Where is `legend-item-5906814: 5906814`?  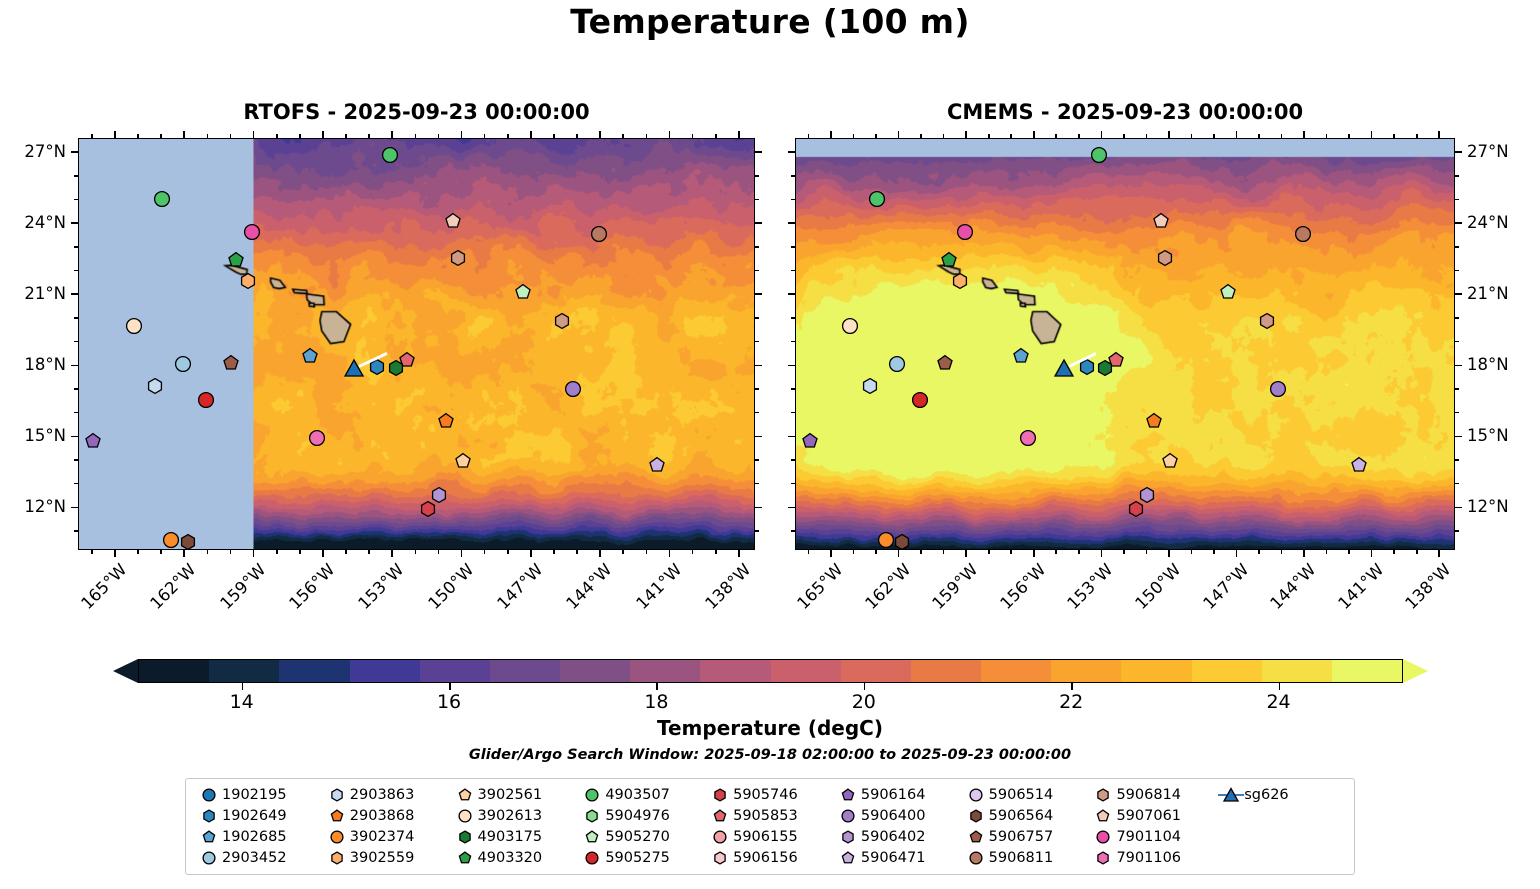 legend-item-5906814: 5906814 is located at coordinates (1154, 794).